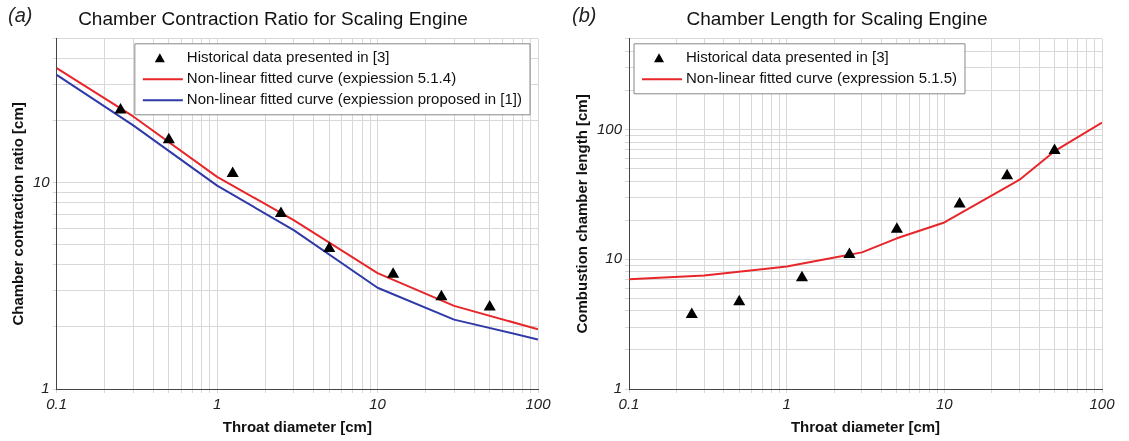  What do you see at coordinates (582, 214) in the screenshot?
I see `y-axis-title: Combustion chamber length [cm]` at bounding box center [582, 214].